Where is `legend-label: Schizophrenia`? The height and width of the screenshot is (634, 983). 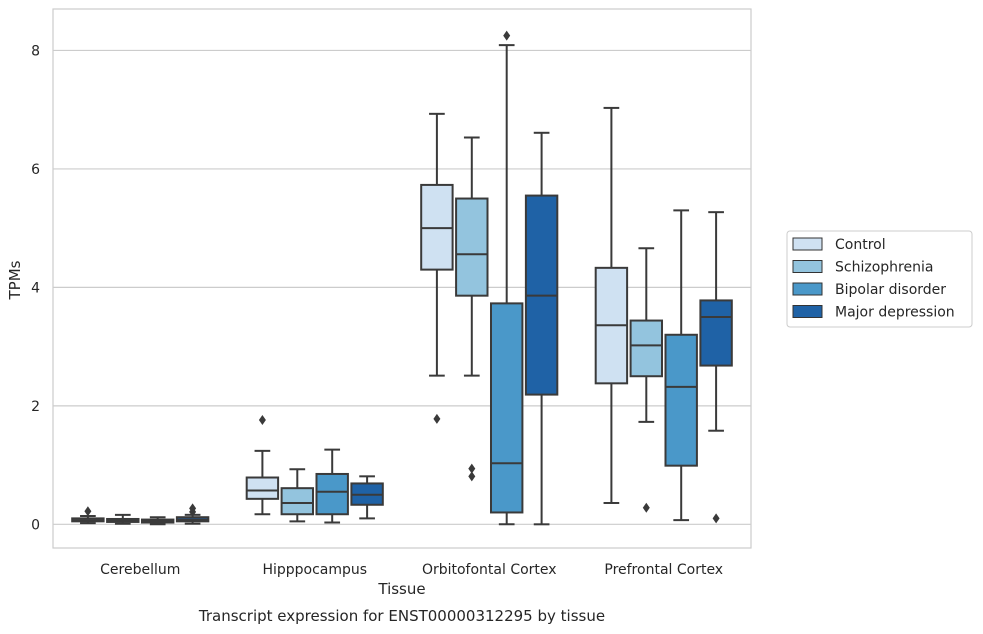
legend-label: Schizophrenia is located at coordinates (884, 268).